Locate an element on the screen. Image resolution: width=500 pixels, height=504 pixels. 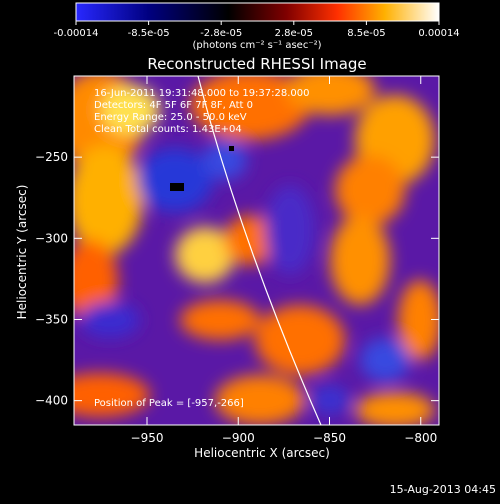
colorbar-units-label: (photons cm⁻² s⁻¹ asec⁻²) is located at coordinates (256, 45).